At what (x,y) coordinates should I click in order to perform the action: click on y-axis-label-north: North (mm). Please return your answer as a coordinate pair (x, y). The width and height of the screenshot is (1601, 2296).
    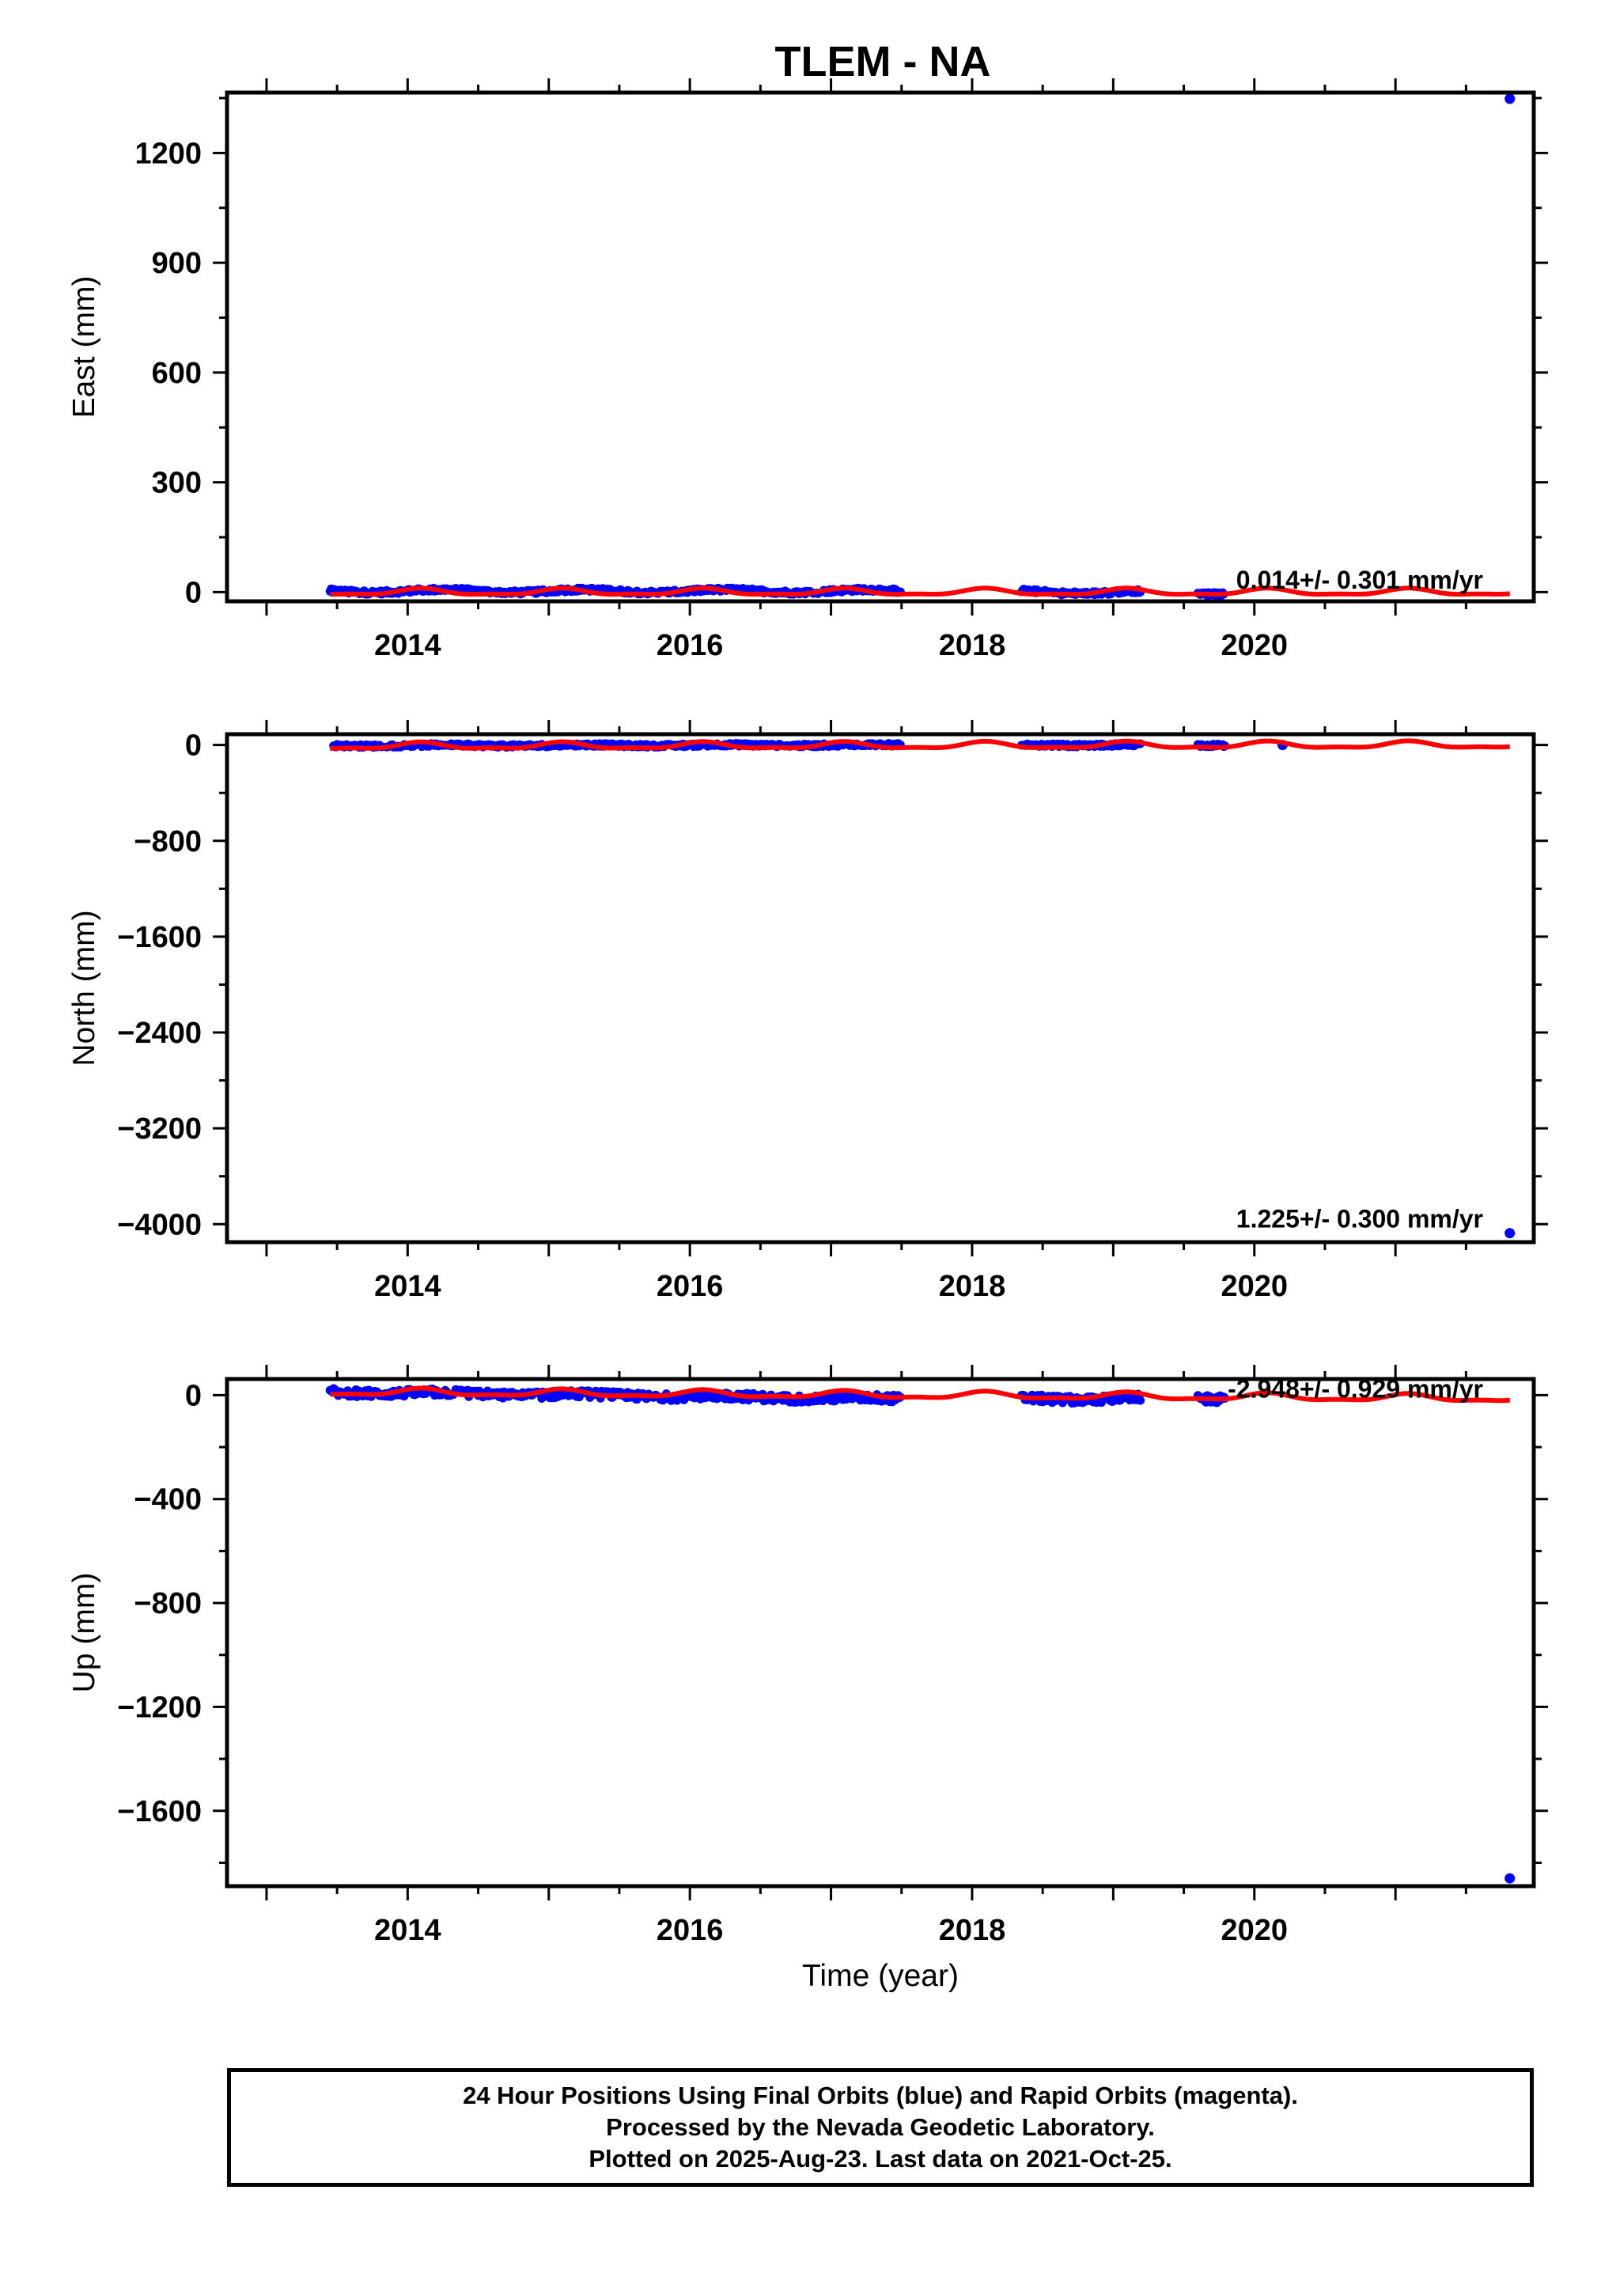
    Looking at the image, I should click on (84, 988).